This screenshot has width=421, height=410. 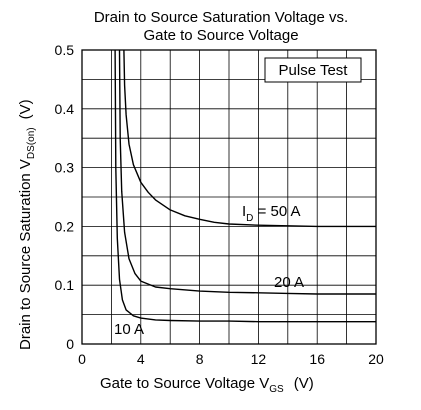 I want to click on y-tick-label: 0.4, so click(x=65, y=109).